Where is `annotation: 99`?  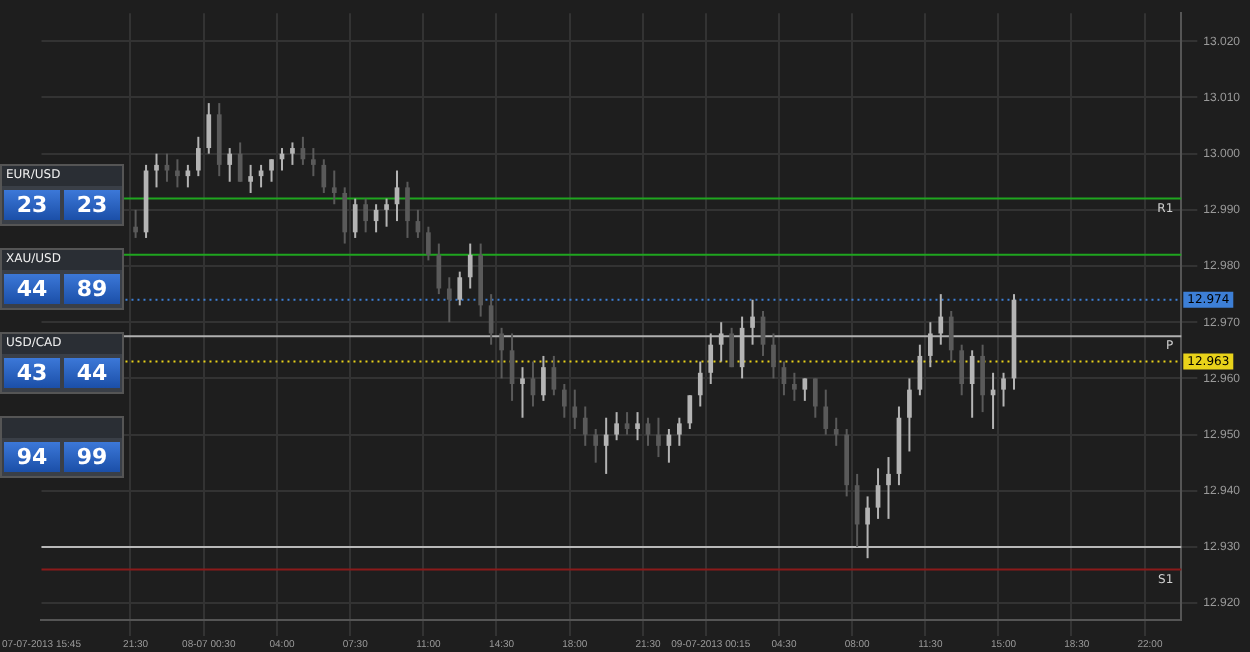
annotation: 99 is located at coordinates (92, 457).